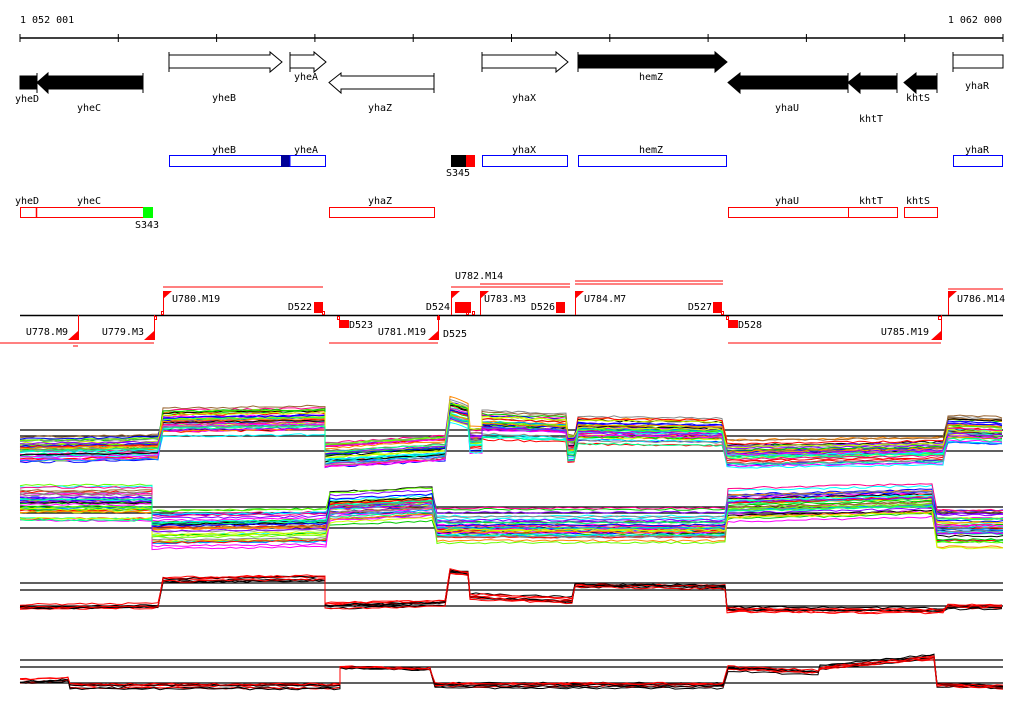 The width and height of the screenshot is (1024, 714). Describe the element at coordinates (750, 325) in the screenshot. I see `terminator-label: D528` at that location.